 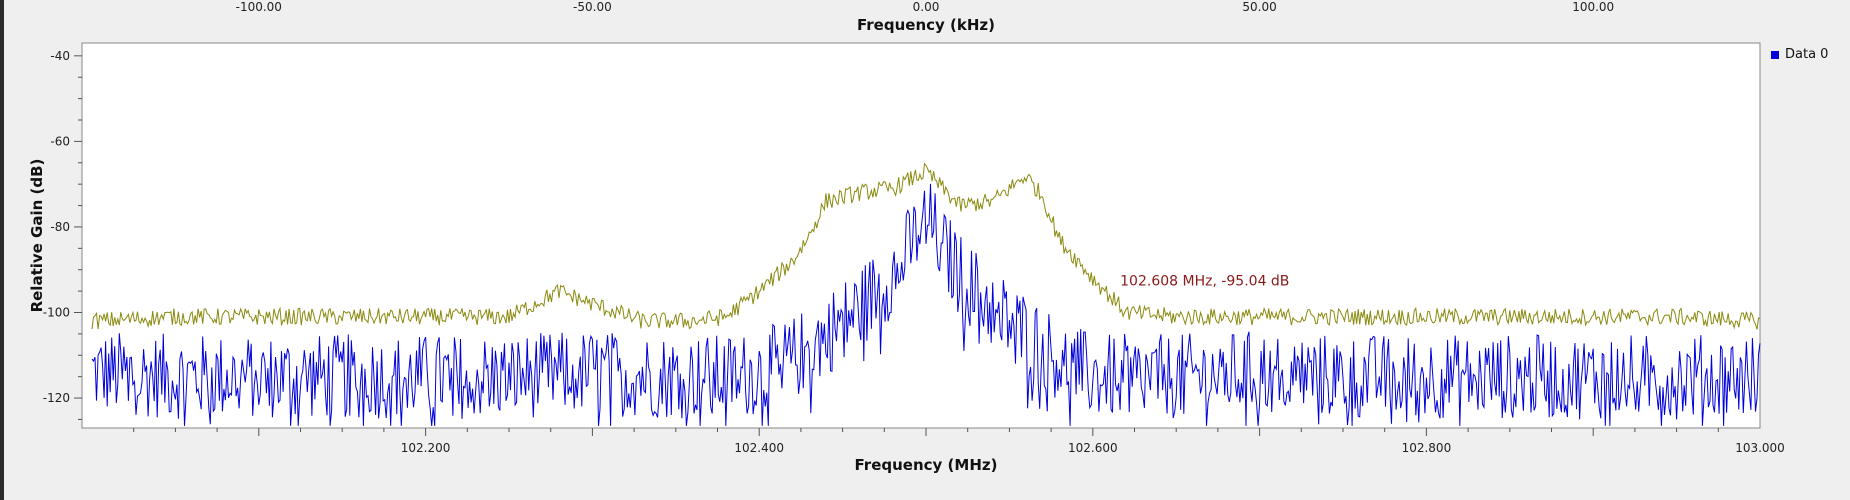 What do you see at coordinates (1760, 448) in the screenshot?
I see `x-tick-label: 103.000` at bounding box center [1760, 448].